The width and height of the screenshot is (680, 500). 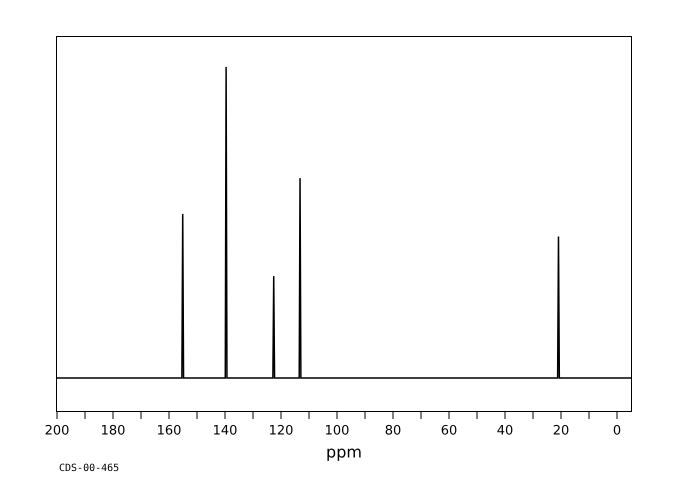 What do you see at coordinates (344, 452) in the screenshot?
I see `x-axis-title: ppm` at bounding box center [344, 452].